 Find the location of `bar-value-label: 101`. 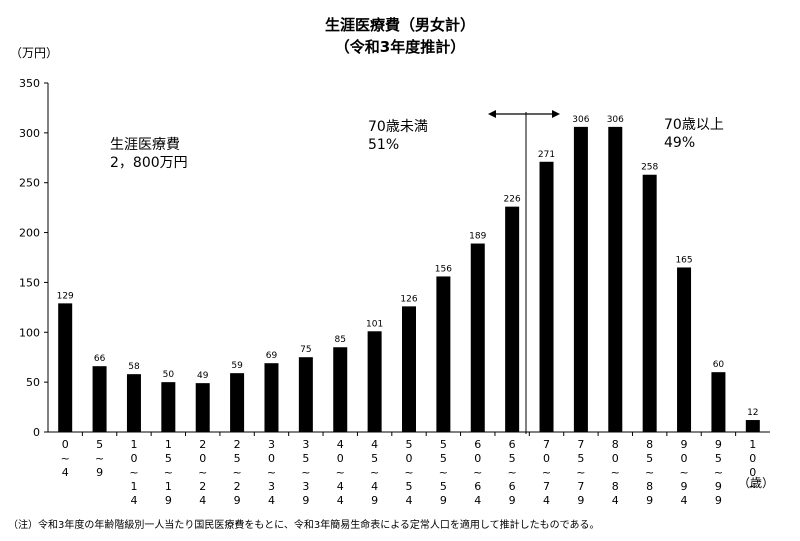

bar-value-label: 101 is located at coordinates (374, 324).